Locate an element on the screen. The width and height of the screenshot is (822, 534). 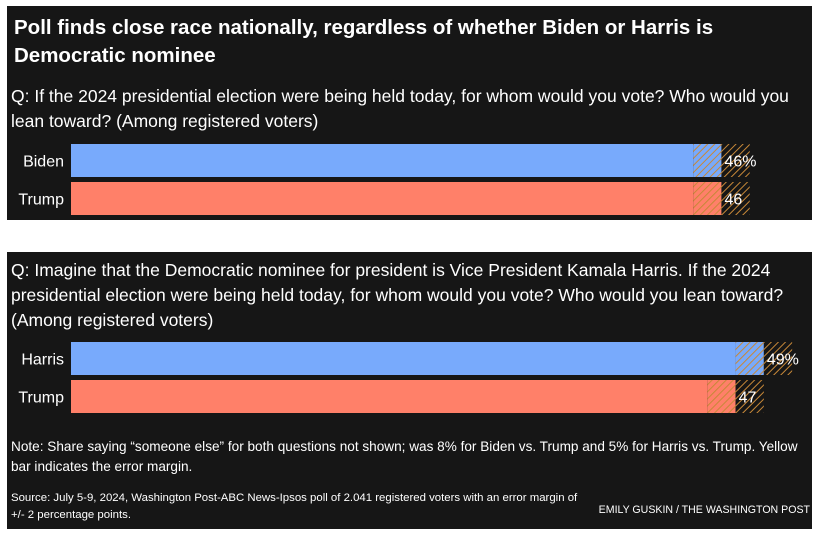
category-label-harris: Harris is located at coordinates (42, 360).